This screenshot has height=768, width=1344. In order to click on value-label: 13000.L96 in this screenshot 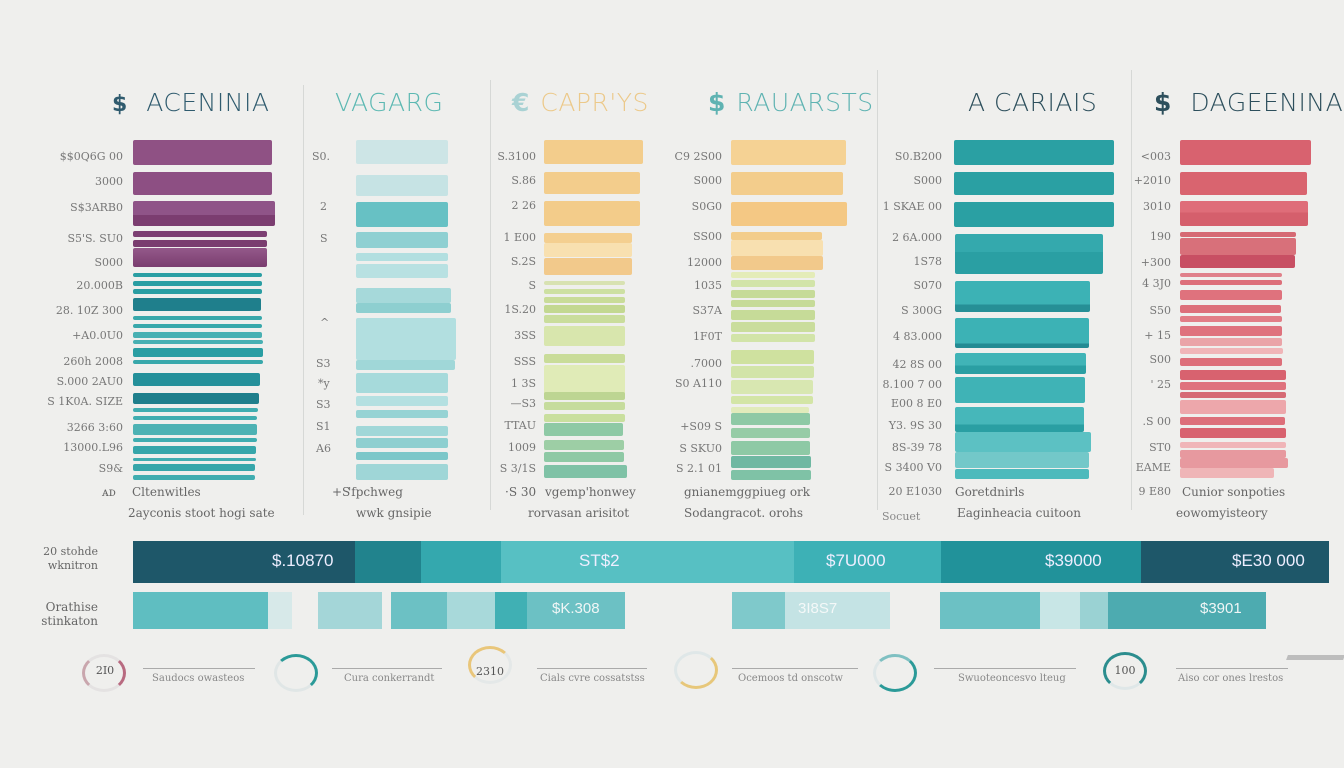, I will do `click(93, 447)`.